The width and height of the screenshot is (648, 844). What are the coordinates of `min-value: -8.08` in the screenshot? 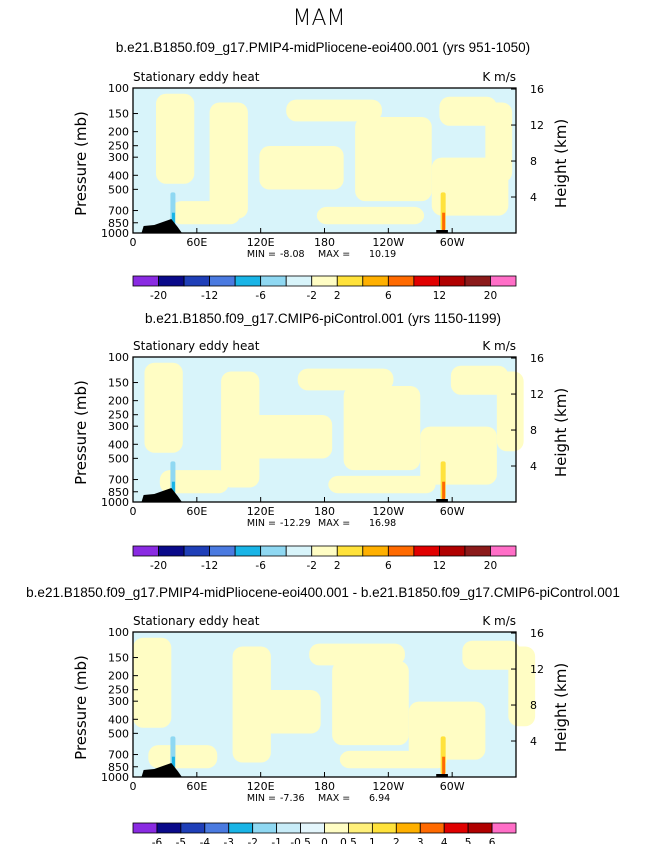 It's located at (292, 254).